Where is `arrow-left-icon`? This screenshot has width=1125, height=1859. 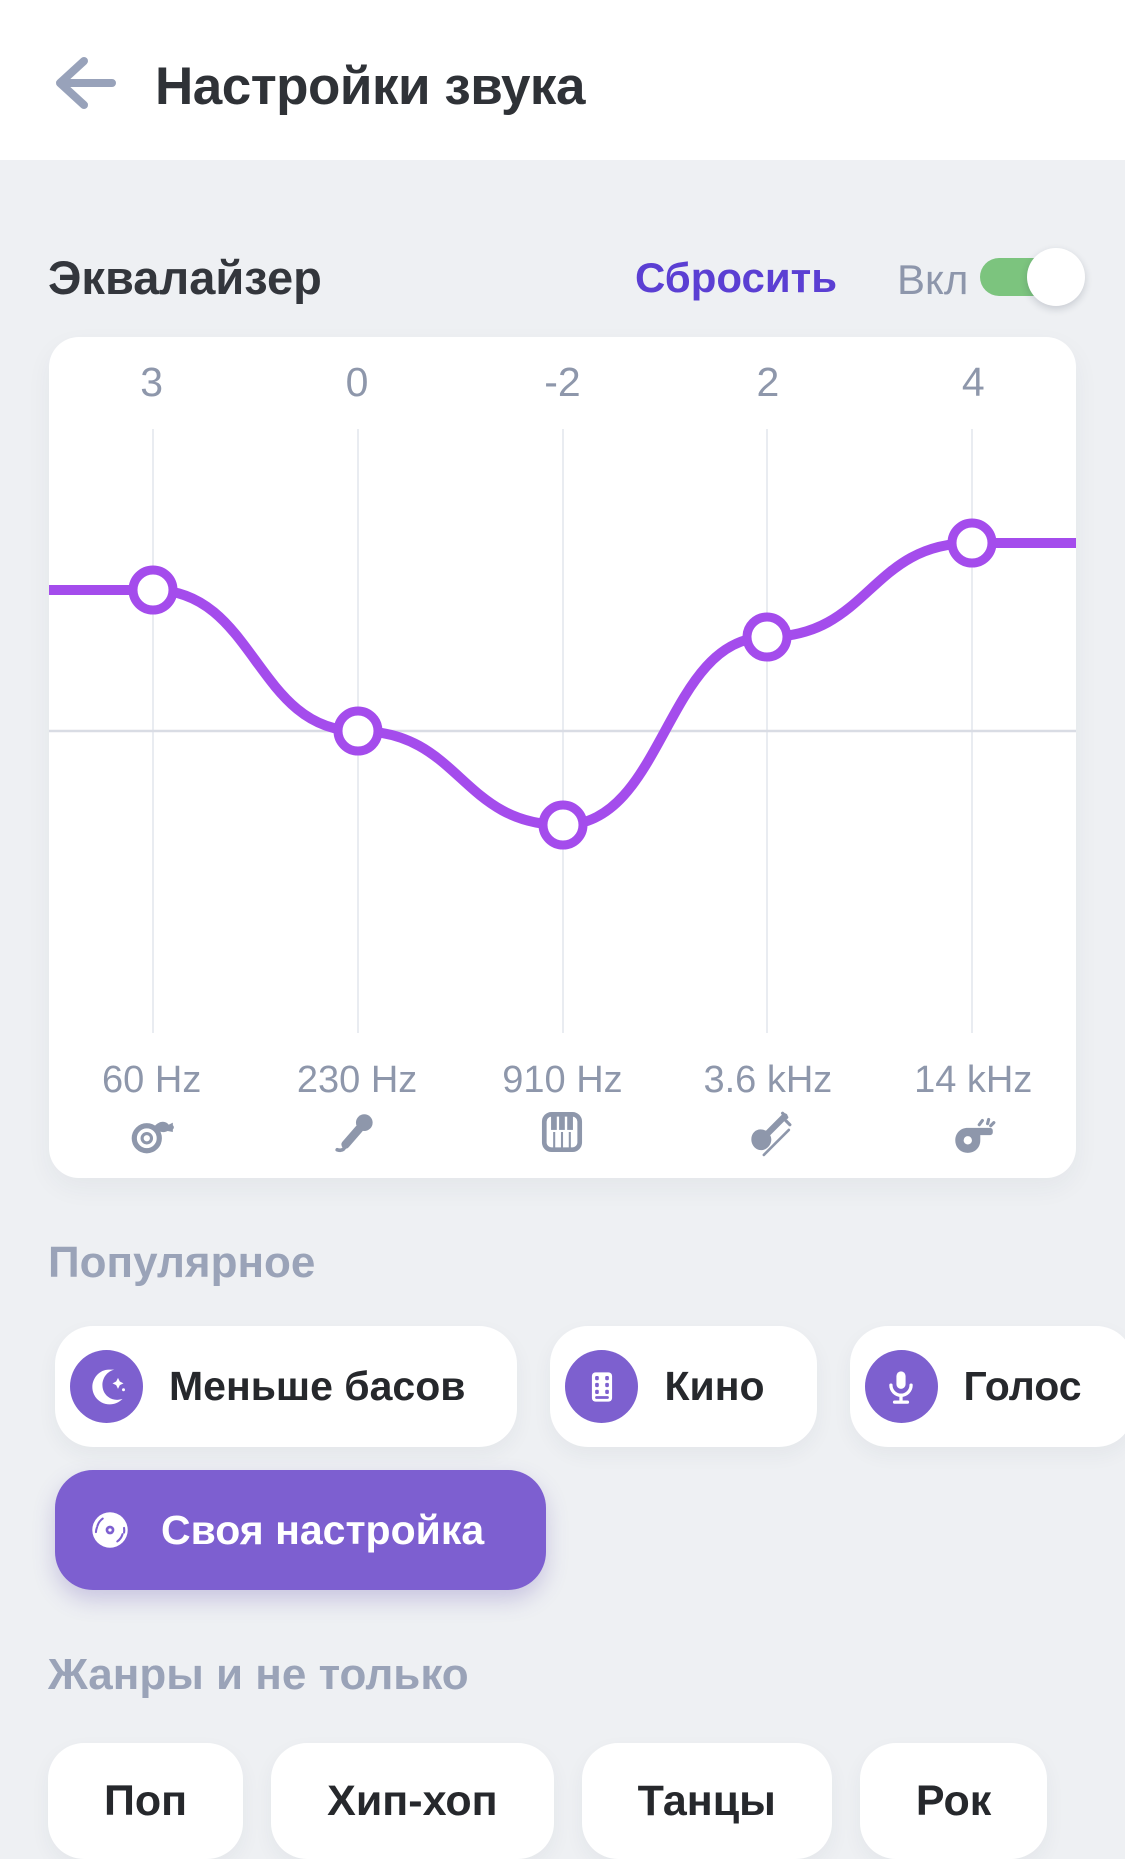
arrow-left-icon is located at coordinates (86, 83).